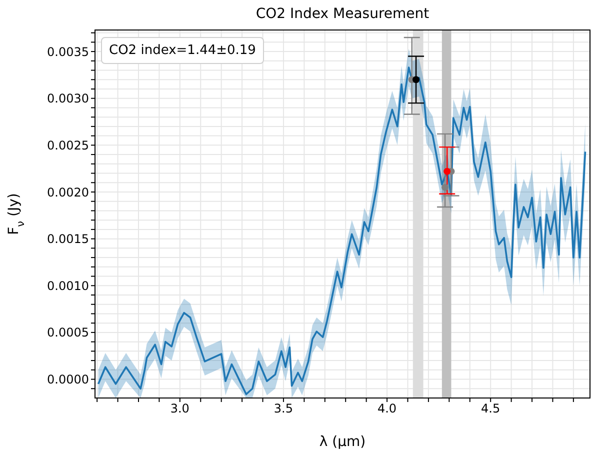 Image resolution: width=599 pixels, height=458 pixels. Describe the element at coordinates (490, 409) in the screenshot. I see `x-tick-label: 4.5` at that location.